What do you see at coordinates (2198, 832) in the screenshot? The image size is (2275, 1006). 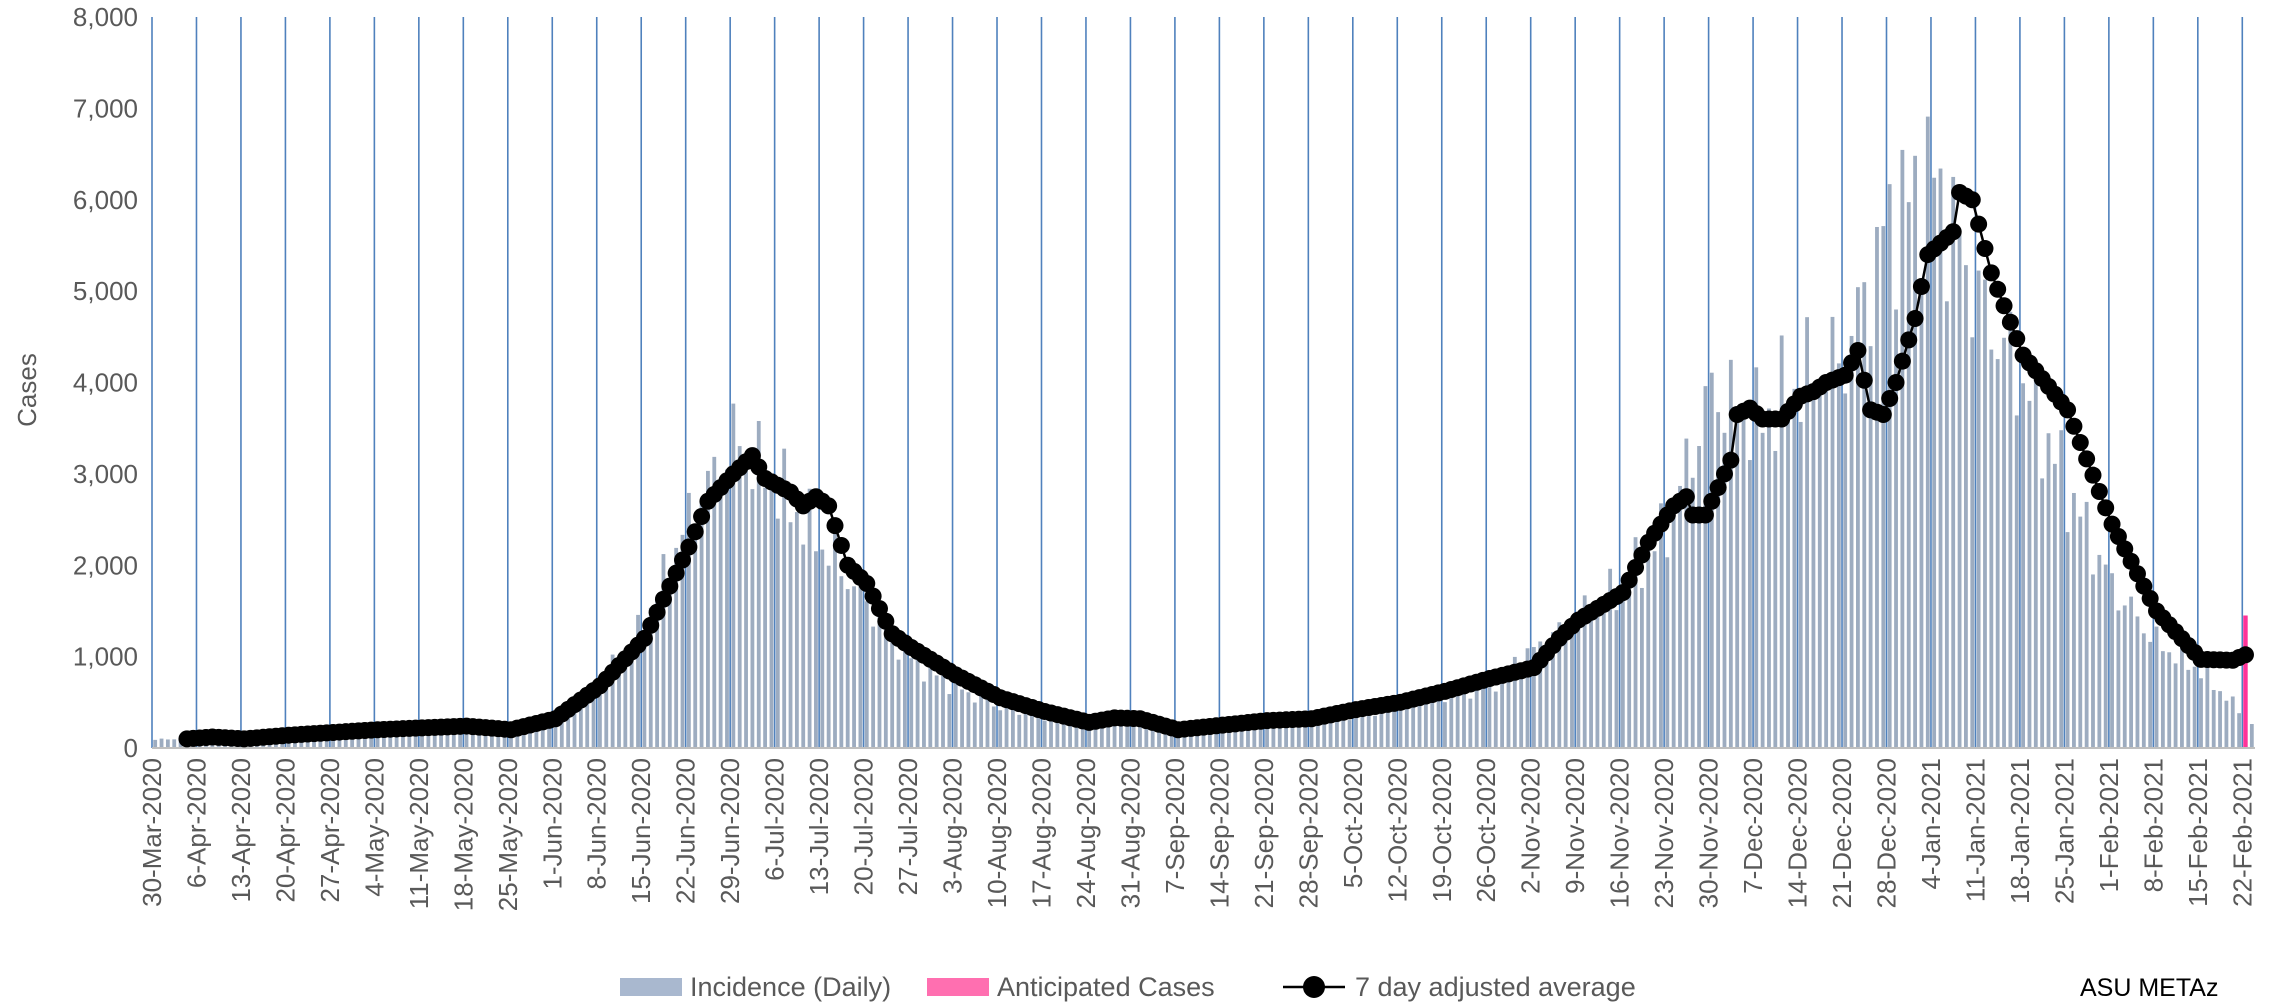 I see `x-tick-label: 15-Feb-2021` at bounding box center [2198, 832].